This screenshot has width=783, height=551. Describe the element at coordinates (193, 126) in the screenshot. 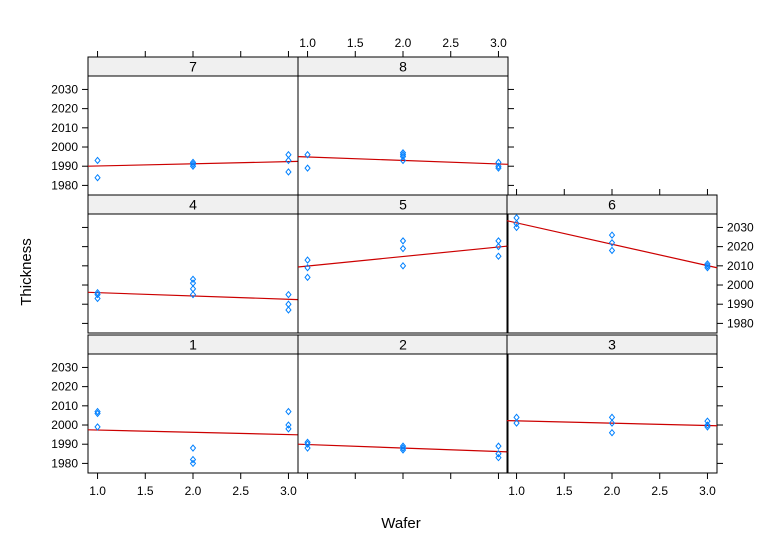

I see `panel-7: 7` at that location.